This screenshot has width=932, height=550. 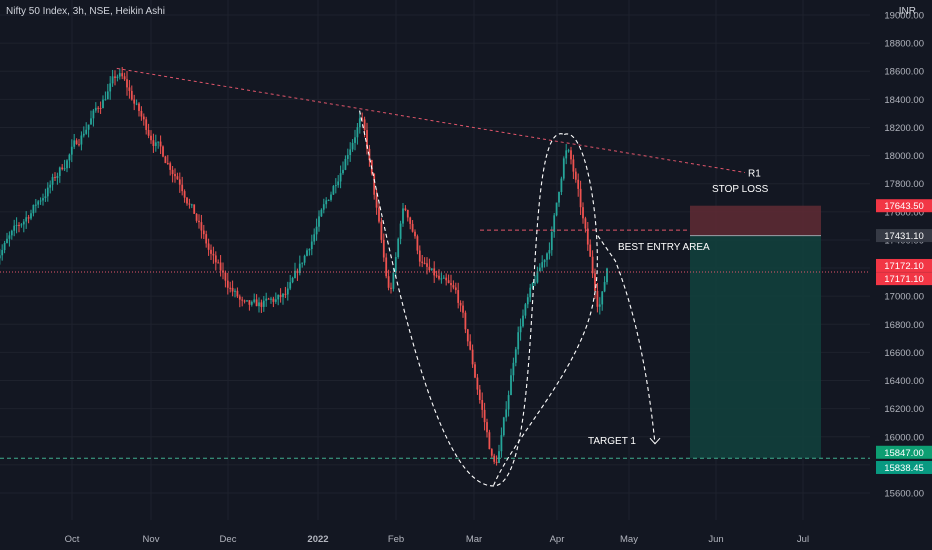 What do you see at coordinates (904, 206) in the screenshot?
I see `price-tag-label: 17643.50` at bounding box center [904, 206].